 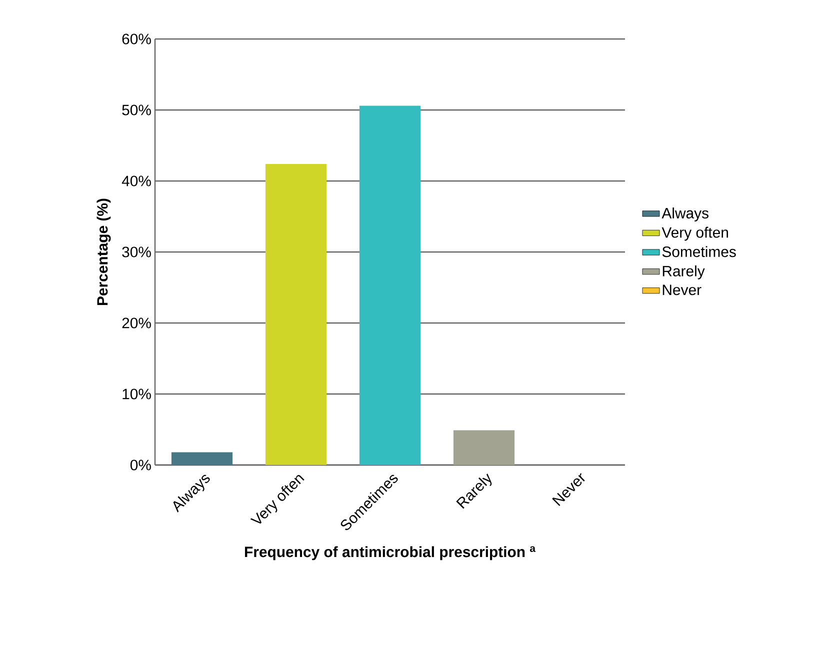 I want to click on y-tick-label: 60%, so click(x=136, y=39).